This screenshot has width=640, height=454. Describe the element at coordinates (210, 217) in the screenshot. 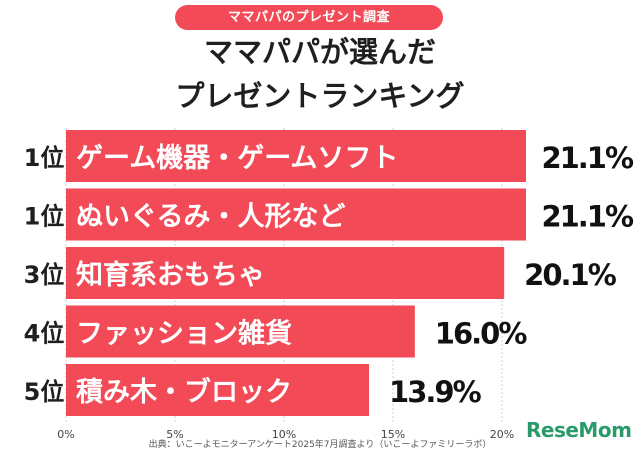

I see `category-label: ぬいぐるみ・人形など` at that location.